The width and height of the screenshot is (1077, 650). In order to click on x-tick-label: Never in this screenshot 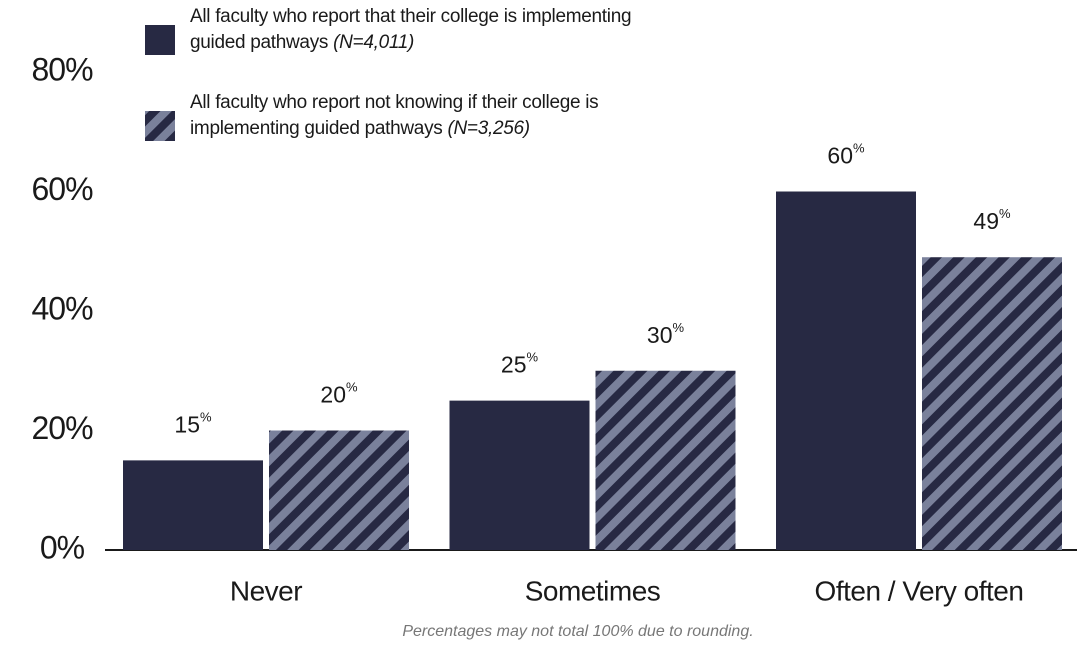, I will do `click(266, 590)`.